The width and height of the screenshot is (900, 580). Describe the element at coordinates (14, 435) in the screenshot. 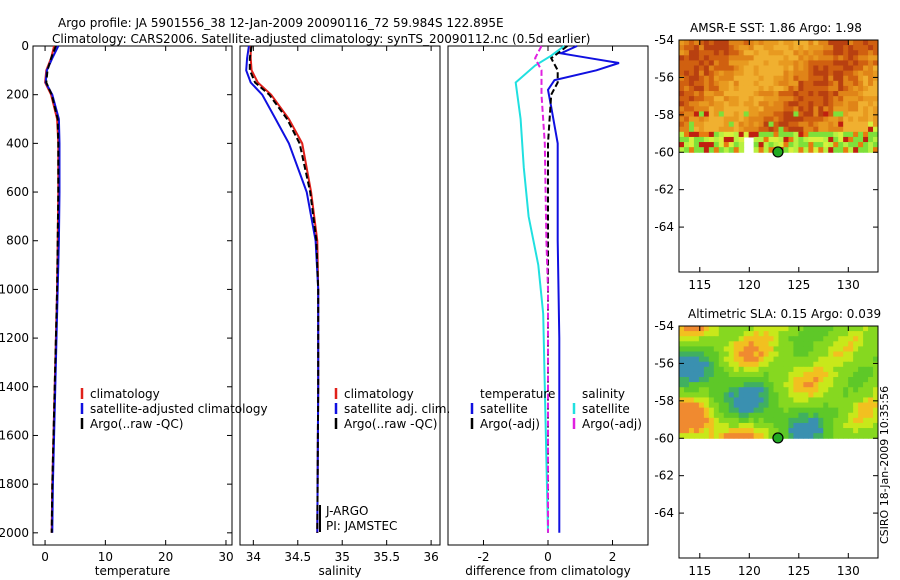

I see `y-tick-label: 1600` at that location.